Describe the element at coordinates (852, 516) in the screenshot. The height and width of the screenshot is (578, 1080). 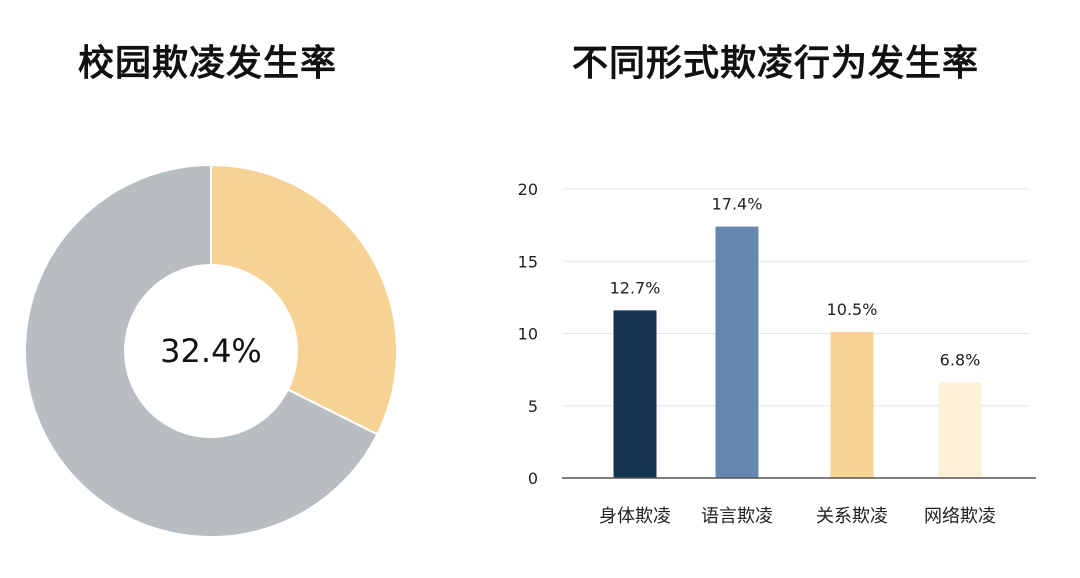
I see `x-tick-label: 关系欺凌` at that location.